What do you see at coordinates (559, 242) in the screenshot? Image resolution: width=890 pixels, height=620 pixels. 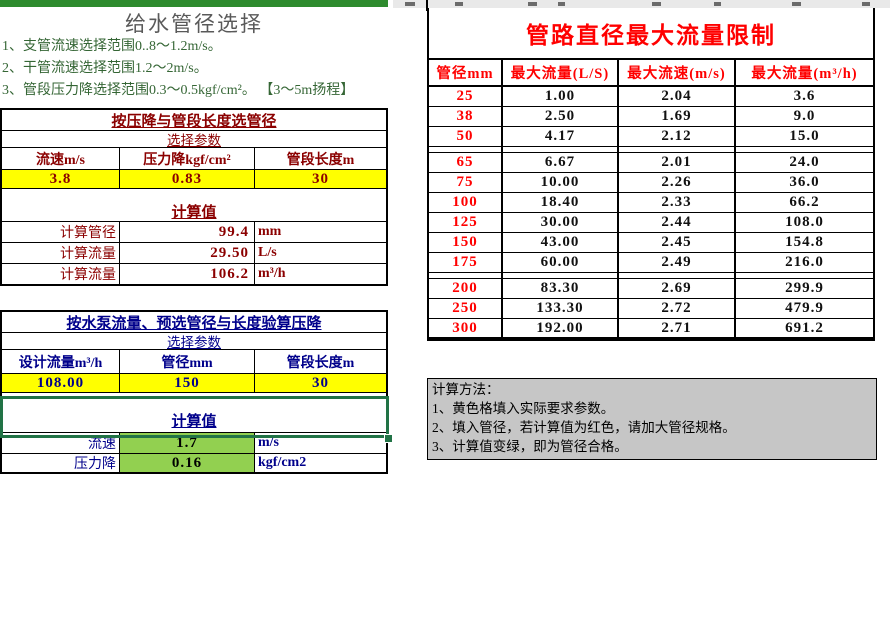 I see `limit-cell: 43.00` at bounding box center [559, 242].